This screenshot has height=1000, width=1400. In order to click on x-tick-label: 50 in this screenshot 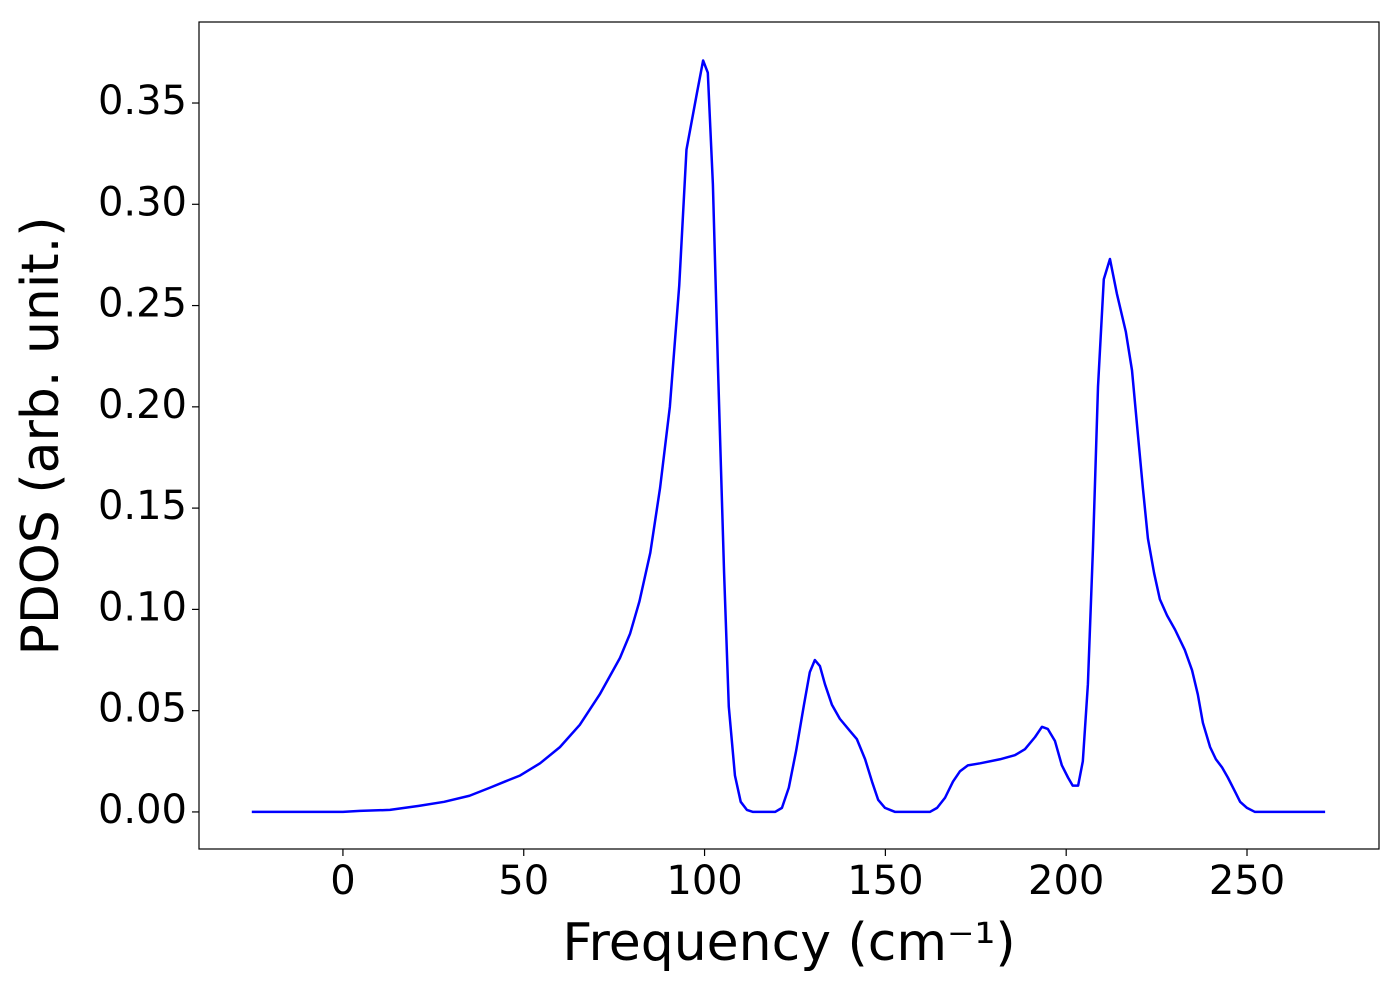, I will do `click(523, 881)`.